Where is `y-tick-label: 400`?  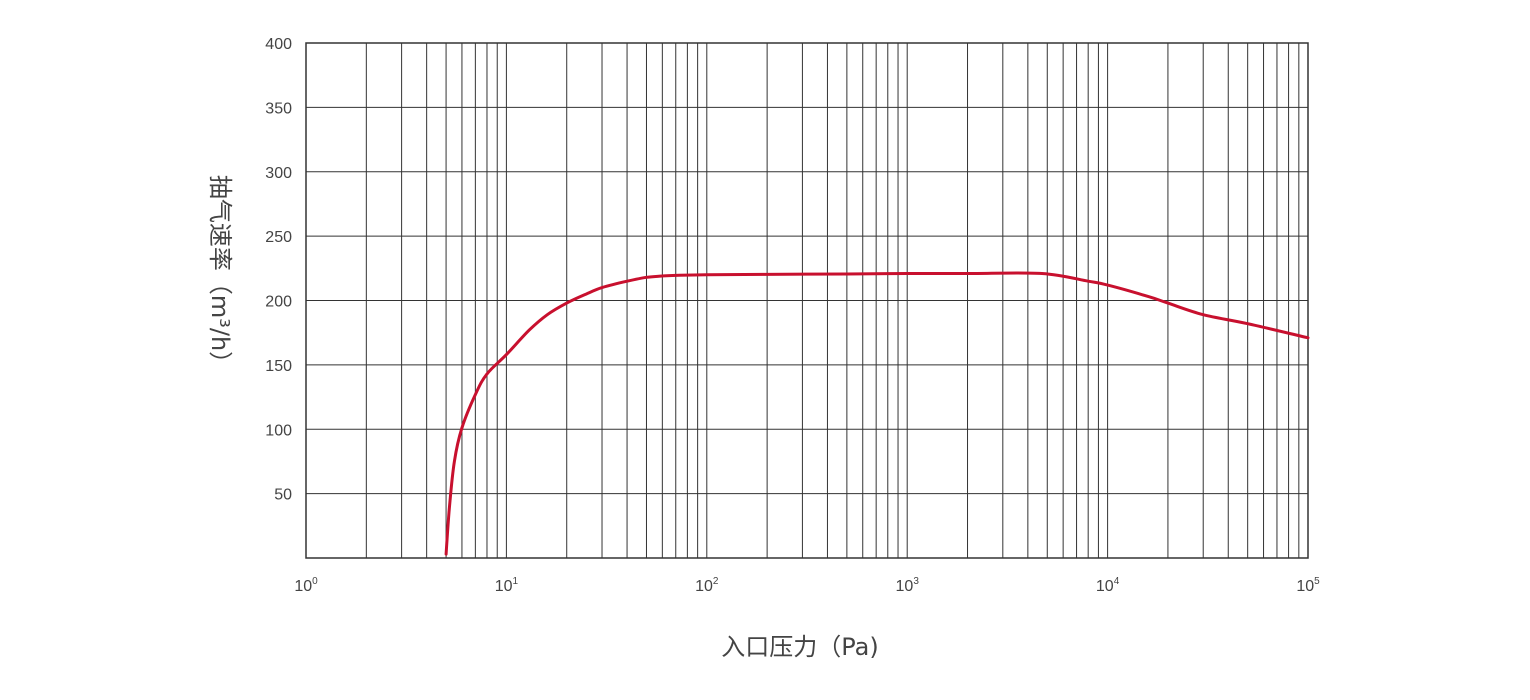 y-tick-label: 400 is located at coordinates (278, 44).